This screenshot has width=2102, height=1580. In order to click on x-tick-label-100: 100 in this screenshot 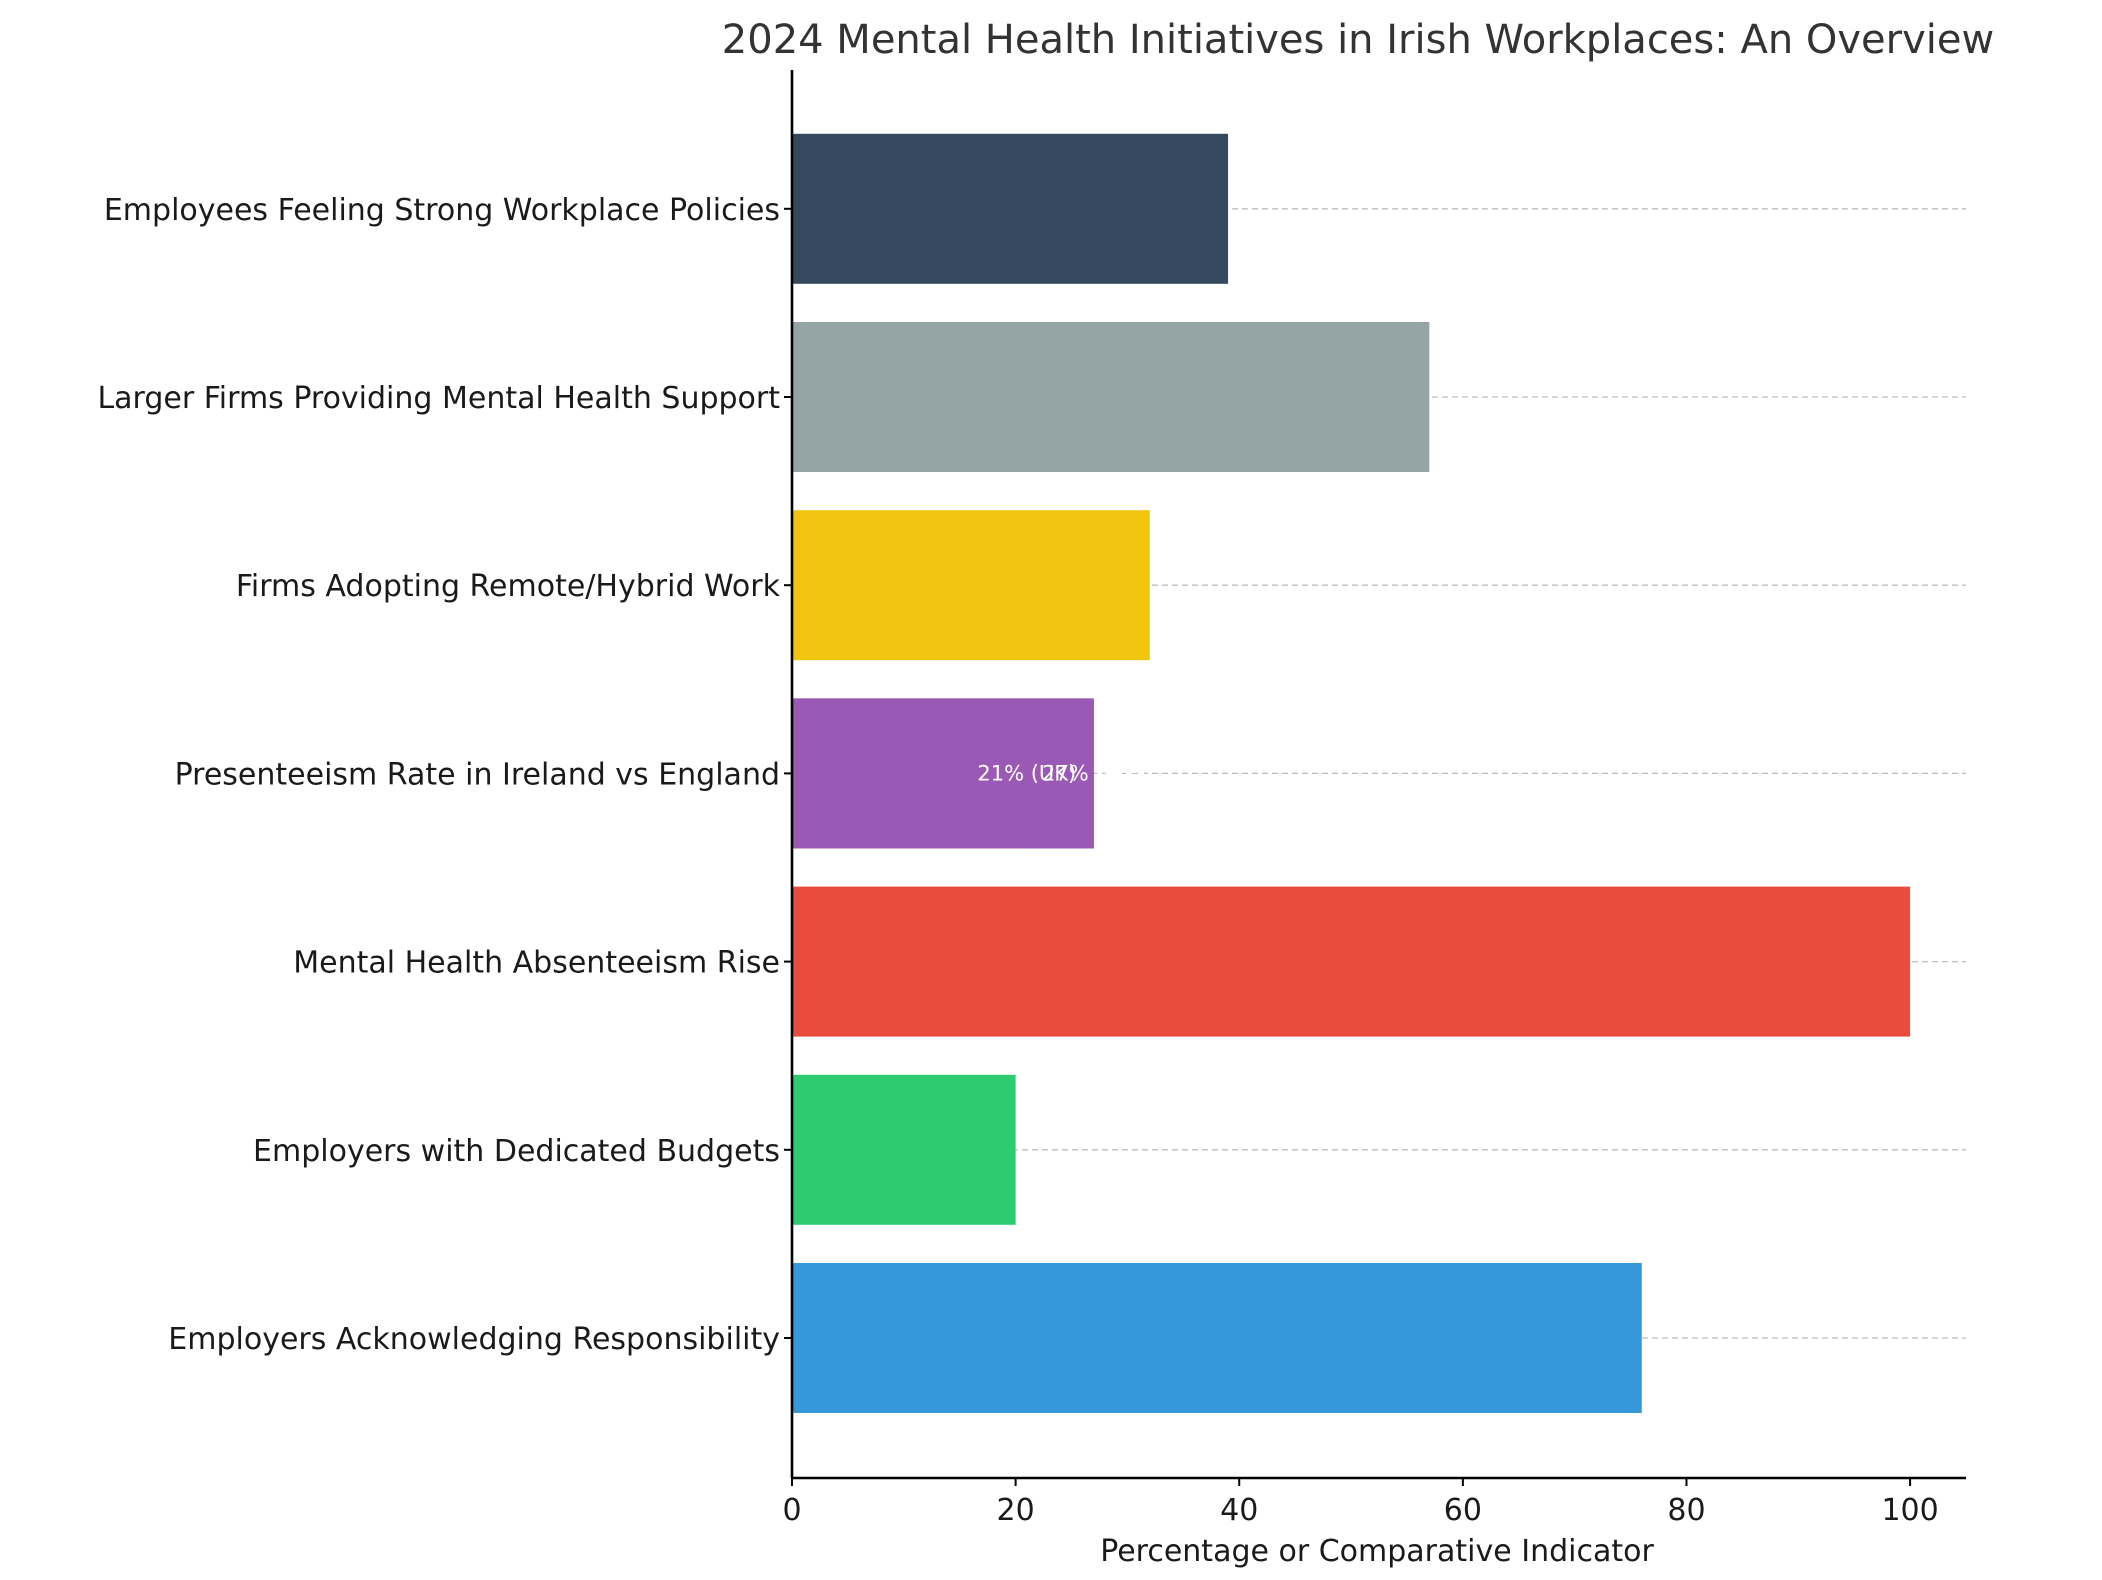, I will do `click(1909, 1510)`.